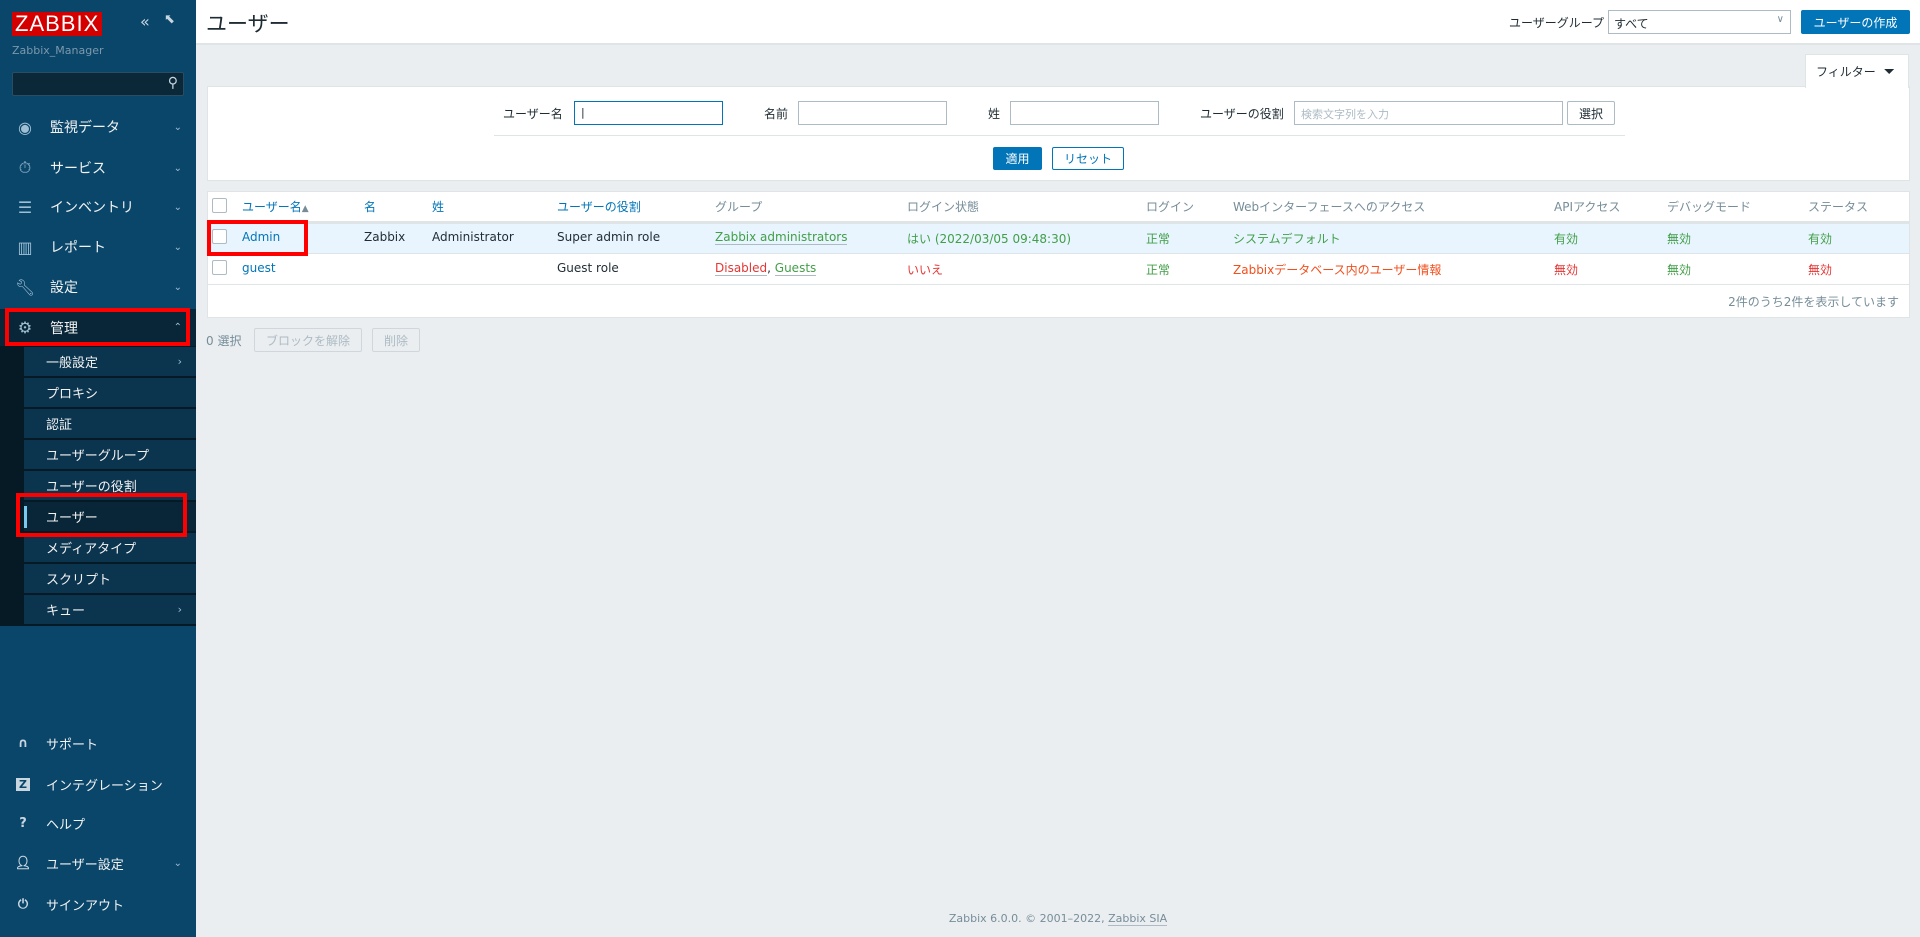 The image size is (1920, 937). I want to click on collapse-sidebar-icon: «, so click(145, 21).